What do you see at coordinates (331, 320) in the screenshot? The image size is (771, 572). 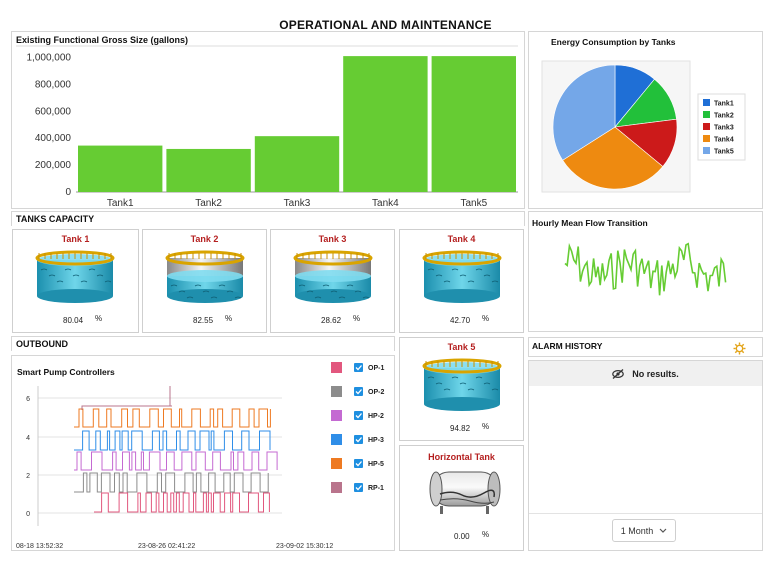 I see `tank-value: 28.62` at bounding box center [331, 320].